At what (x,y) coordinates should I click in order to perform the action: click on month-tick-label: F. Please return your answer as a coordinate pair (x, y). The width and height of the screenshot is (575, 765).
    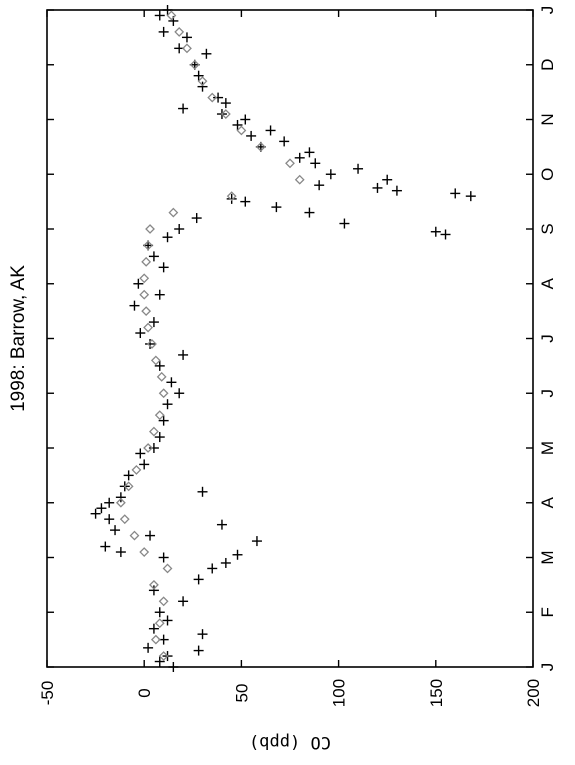
    Looking at the image, I should click on (547, 612).